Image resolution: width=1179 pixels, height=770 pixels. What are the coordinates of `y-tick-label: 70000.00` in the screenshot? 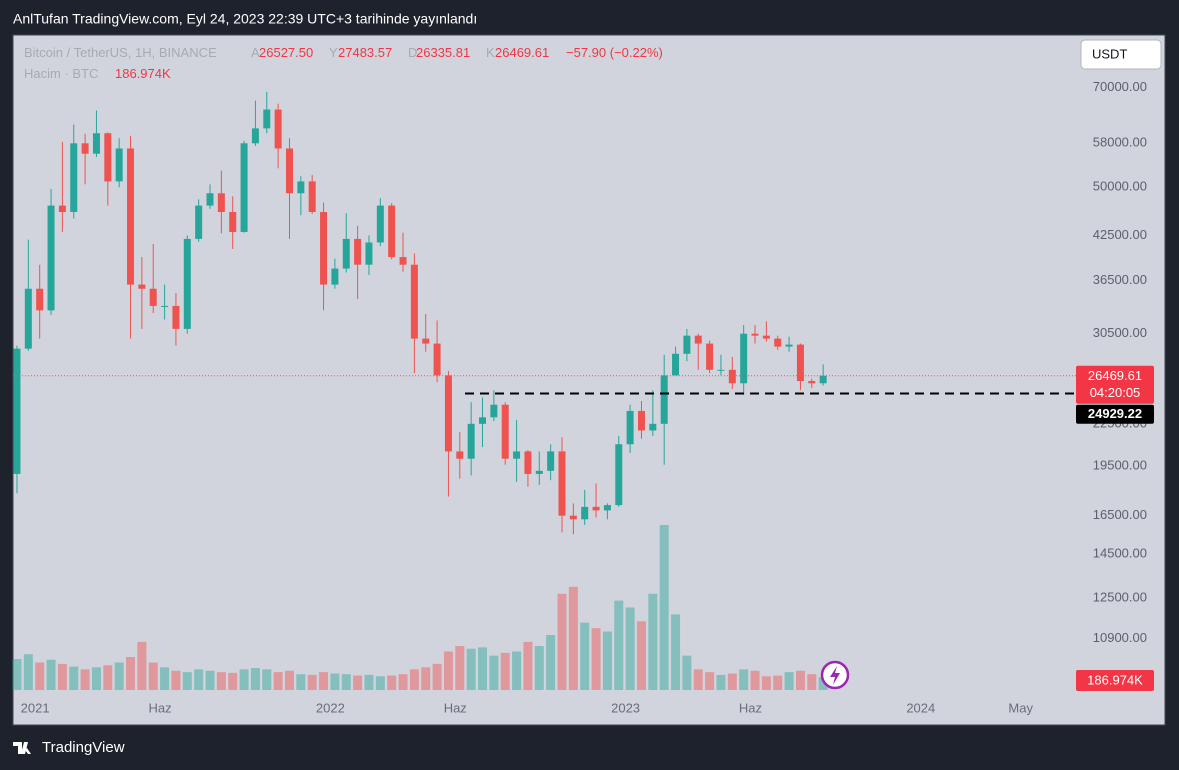 It's located at (1120, 86).